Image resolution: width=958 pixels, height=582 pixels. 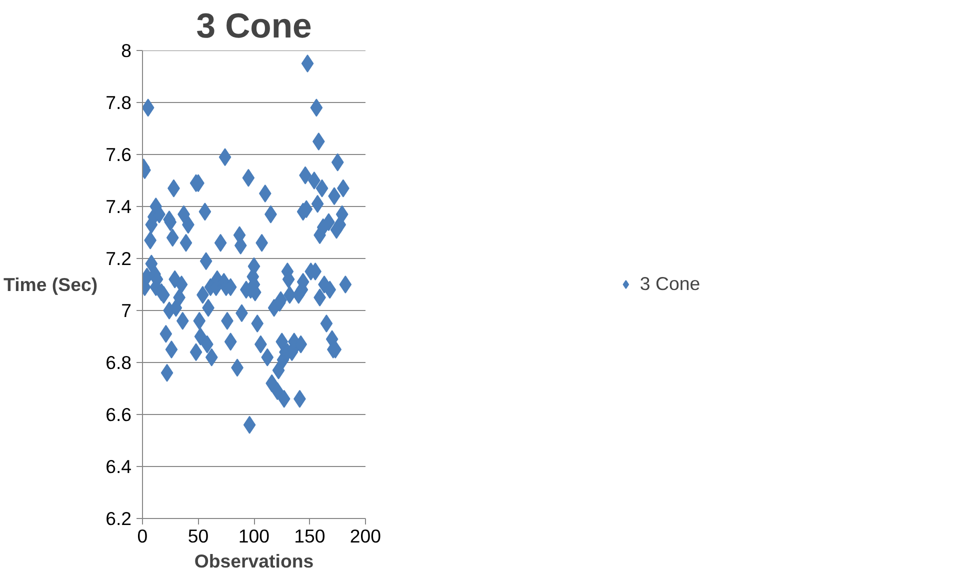 What do you see at coordinates (198, 536) in the screenshot?
I see `x-tick-label: 50` at bounding box center [198, 536].